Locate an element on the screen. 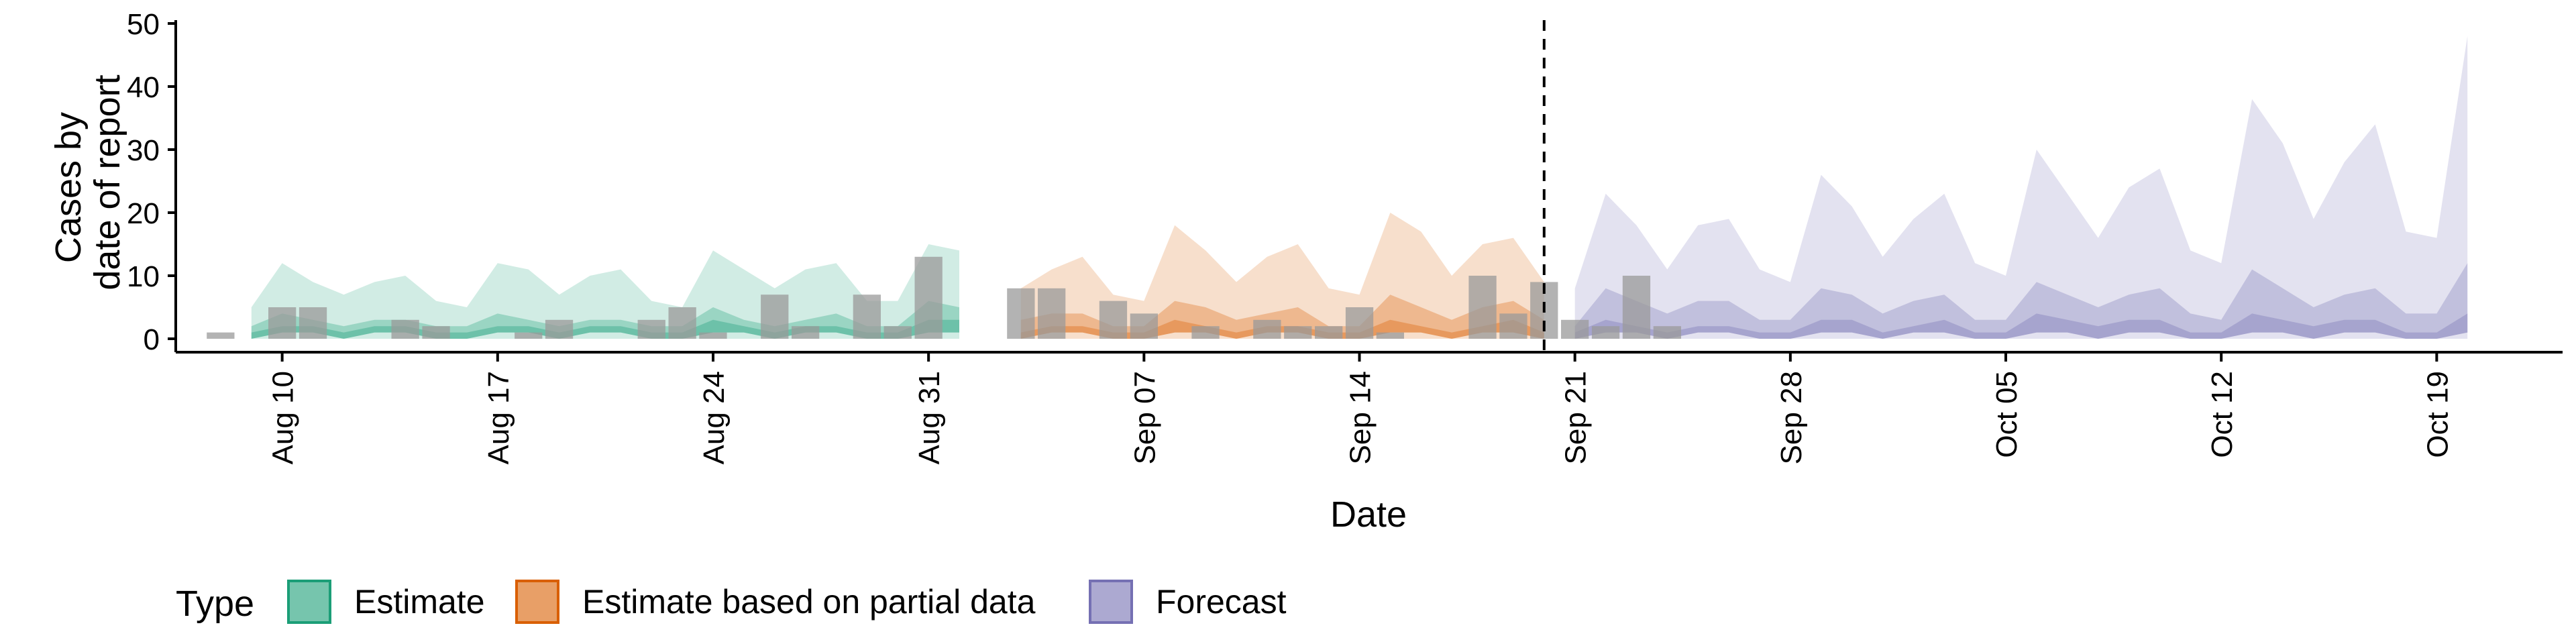 The image size is (2576, 644). y-axis-title-line-1: Cases by is located at coordinates (68, 187).